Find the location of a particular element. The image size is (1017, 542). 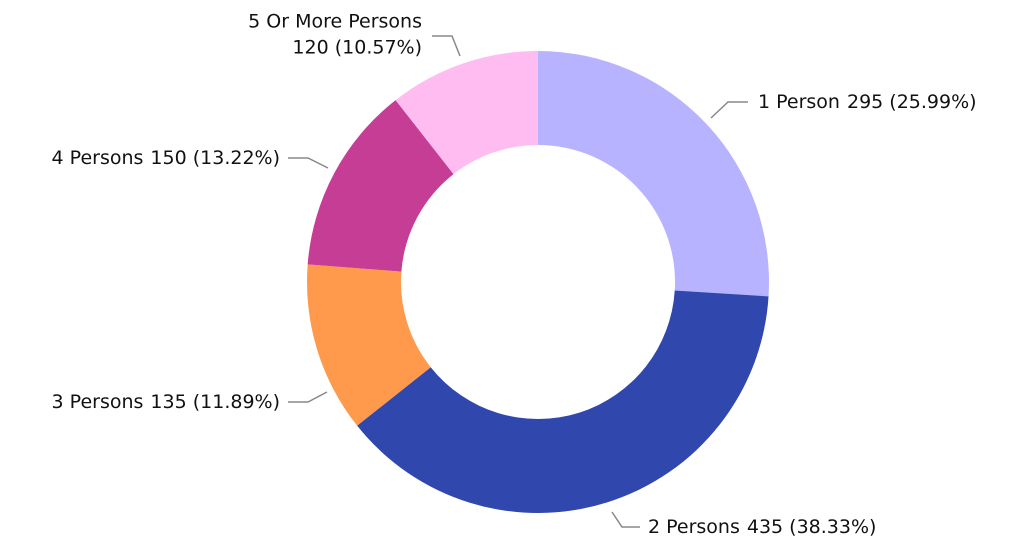

slice-label: 4 Persons 150 (13.22%) is located at coordinates (166, 158).